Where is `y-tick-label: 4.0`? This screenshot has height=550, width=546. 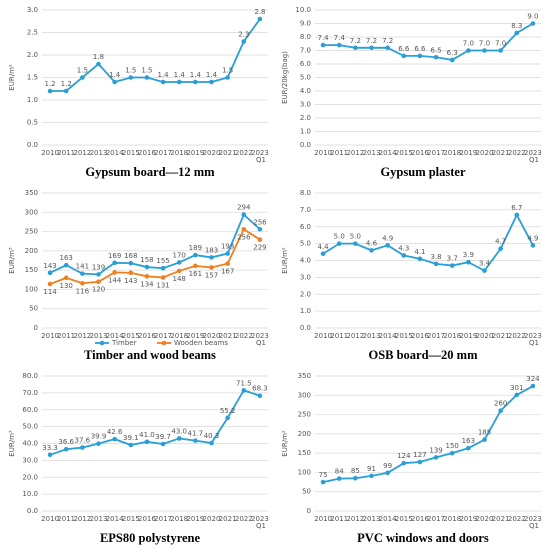
y-tick-label: 4.0 is located at coordinates (305, 261).